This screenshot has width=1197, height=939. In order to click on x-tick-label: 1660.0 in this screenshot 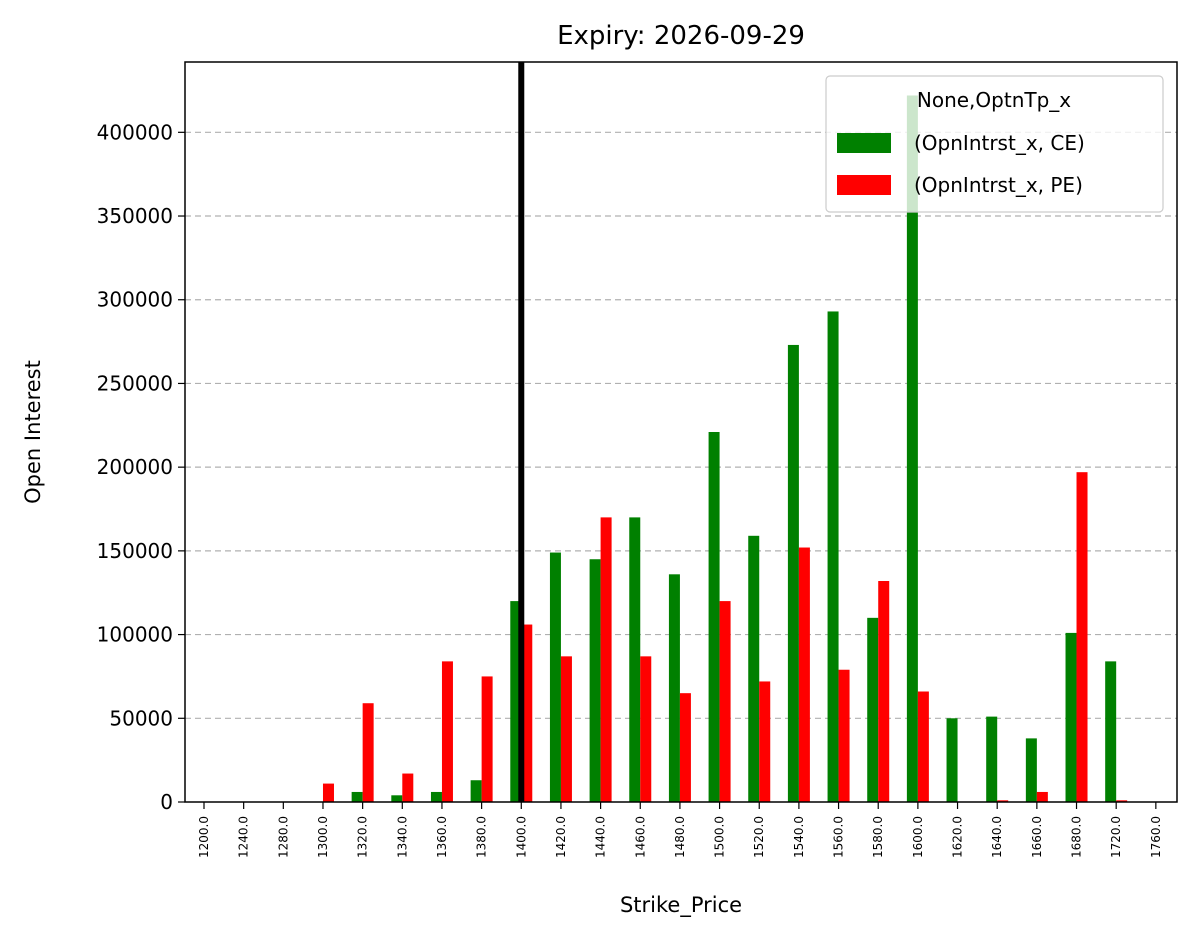, I will do `click(1037, 837)`.